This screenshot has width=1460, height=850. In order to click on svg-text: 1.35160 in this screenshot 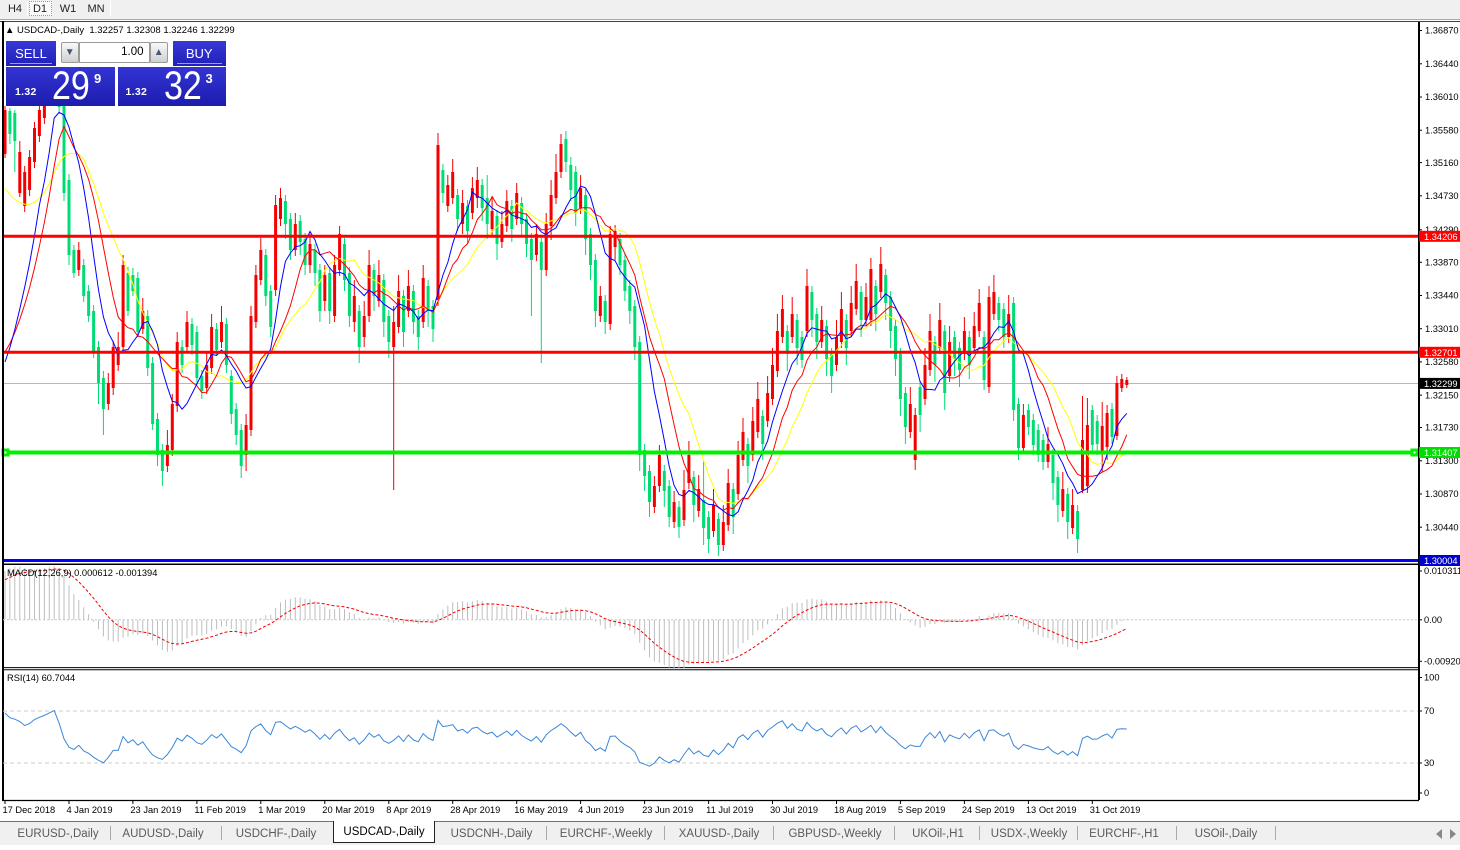, I will do `click(1442, 163)`.